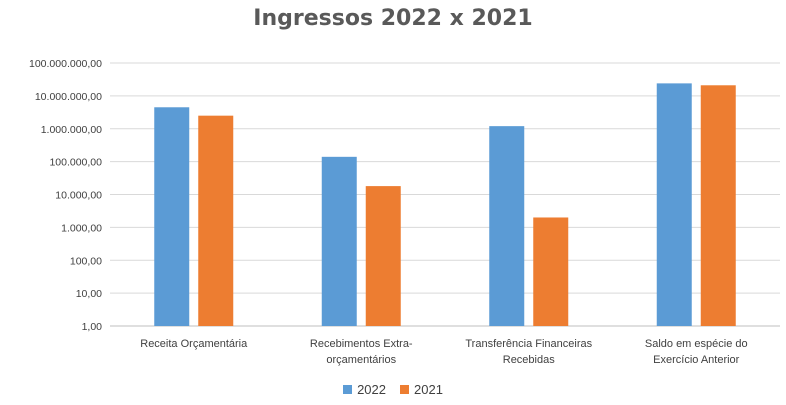 The height and width of the screenshot is (405, 786). Describe the element at coordinates (92, 327) in the screenshot. I see `y-tick-label: 1,00` at that location.